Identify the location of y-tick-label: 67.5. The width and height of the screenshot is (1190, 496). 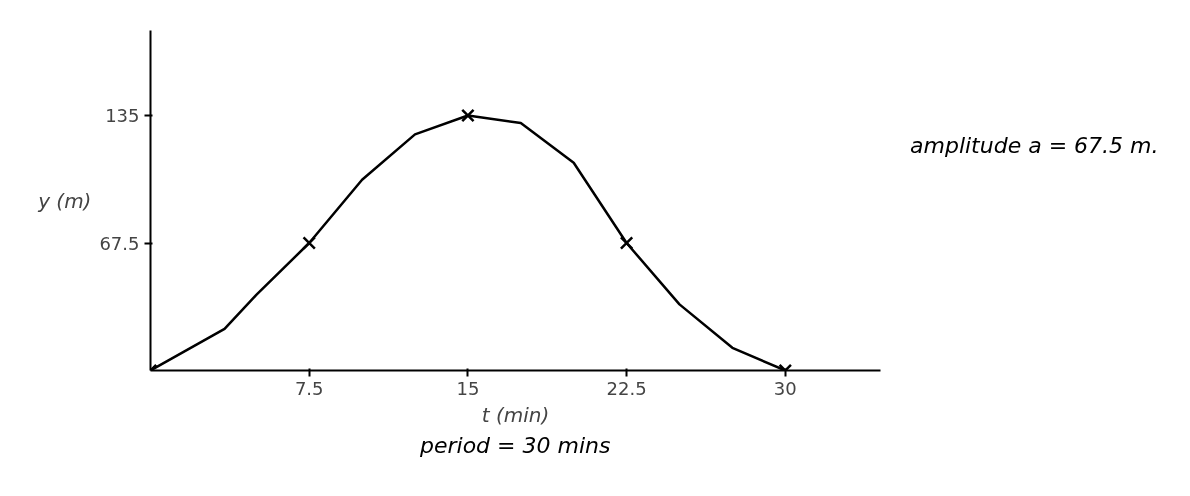
(119, 243).